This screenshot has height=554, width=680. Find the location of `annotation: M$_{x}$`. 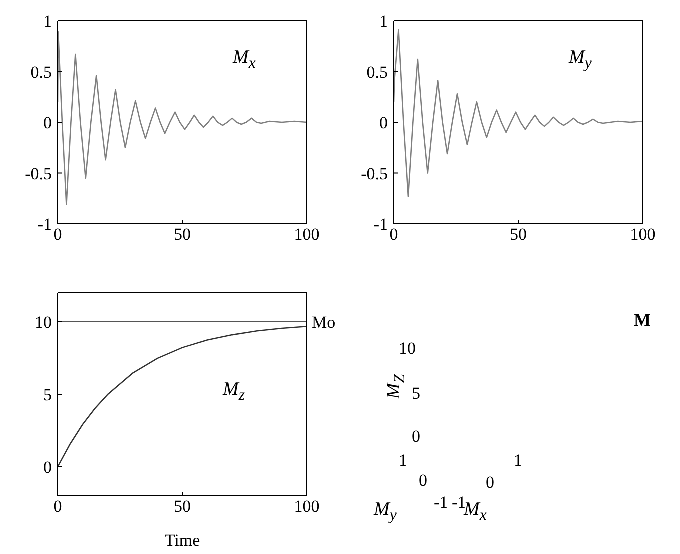

annotation: M$_{x}$ is located at coordinates (244, 59).